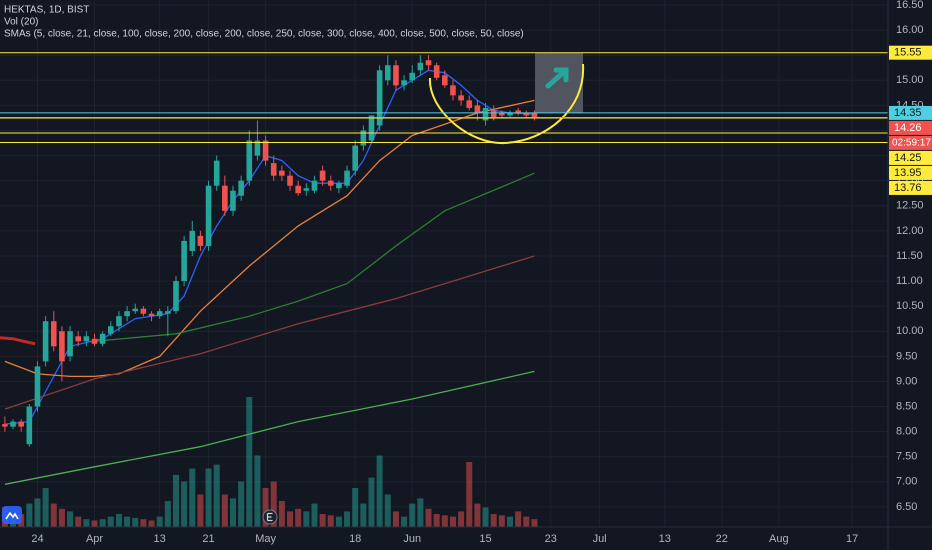  Describe the element at coordinates (412, 539) in the screenshot. I see `x-tick-label: Jun` at that location.